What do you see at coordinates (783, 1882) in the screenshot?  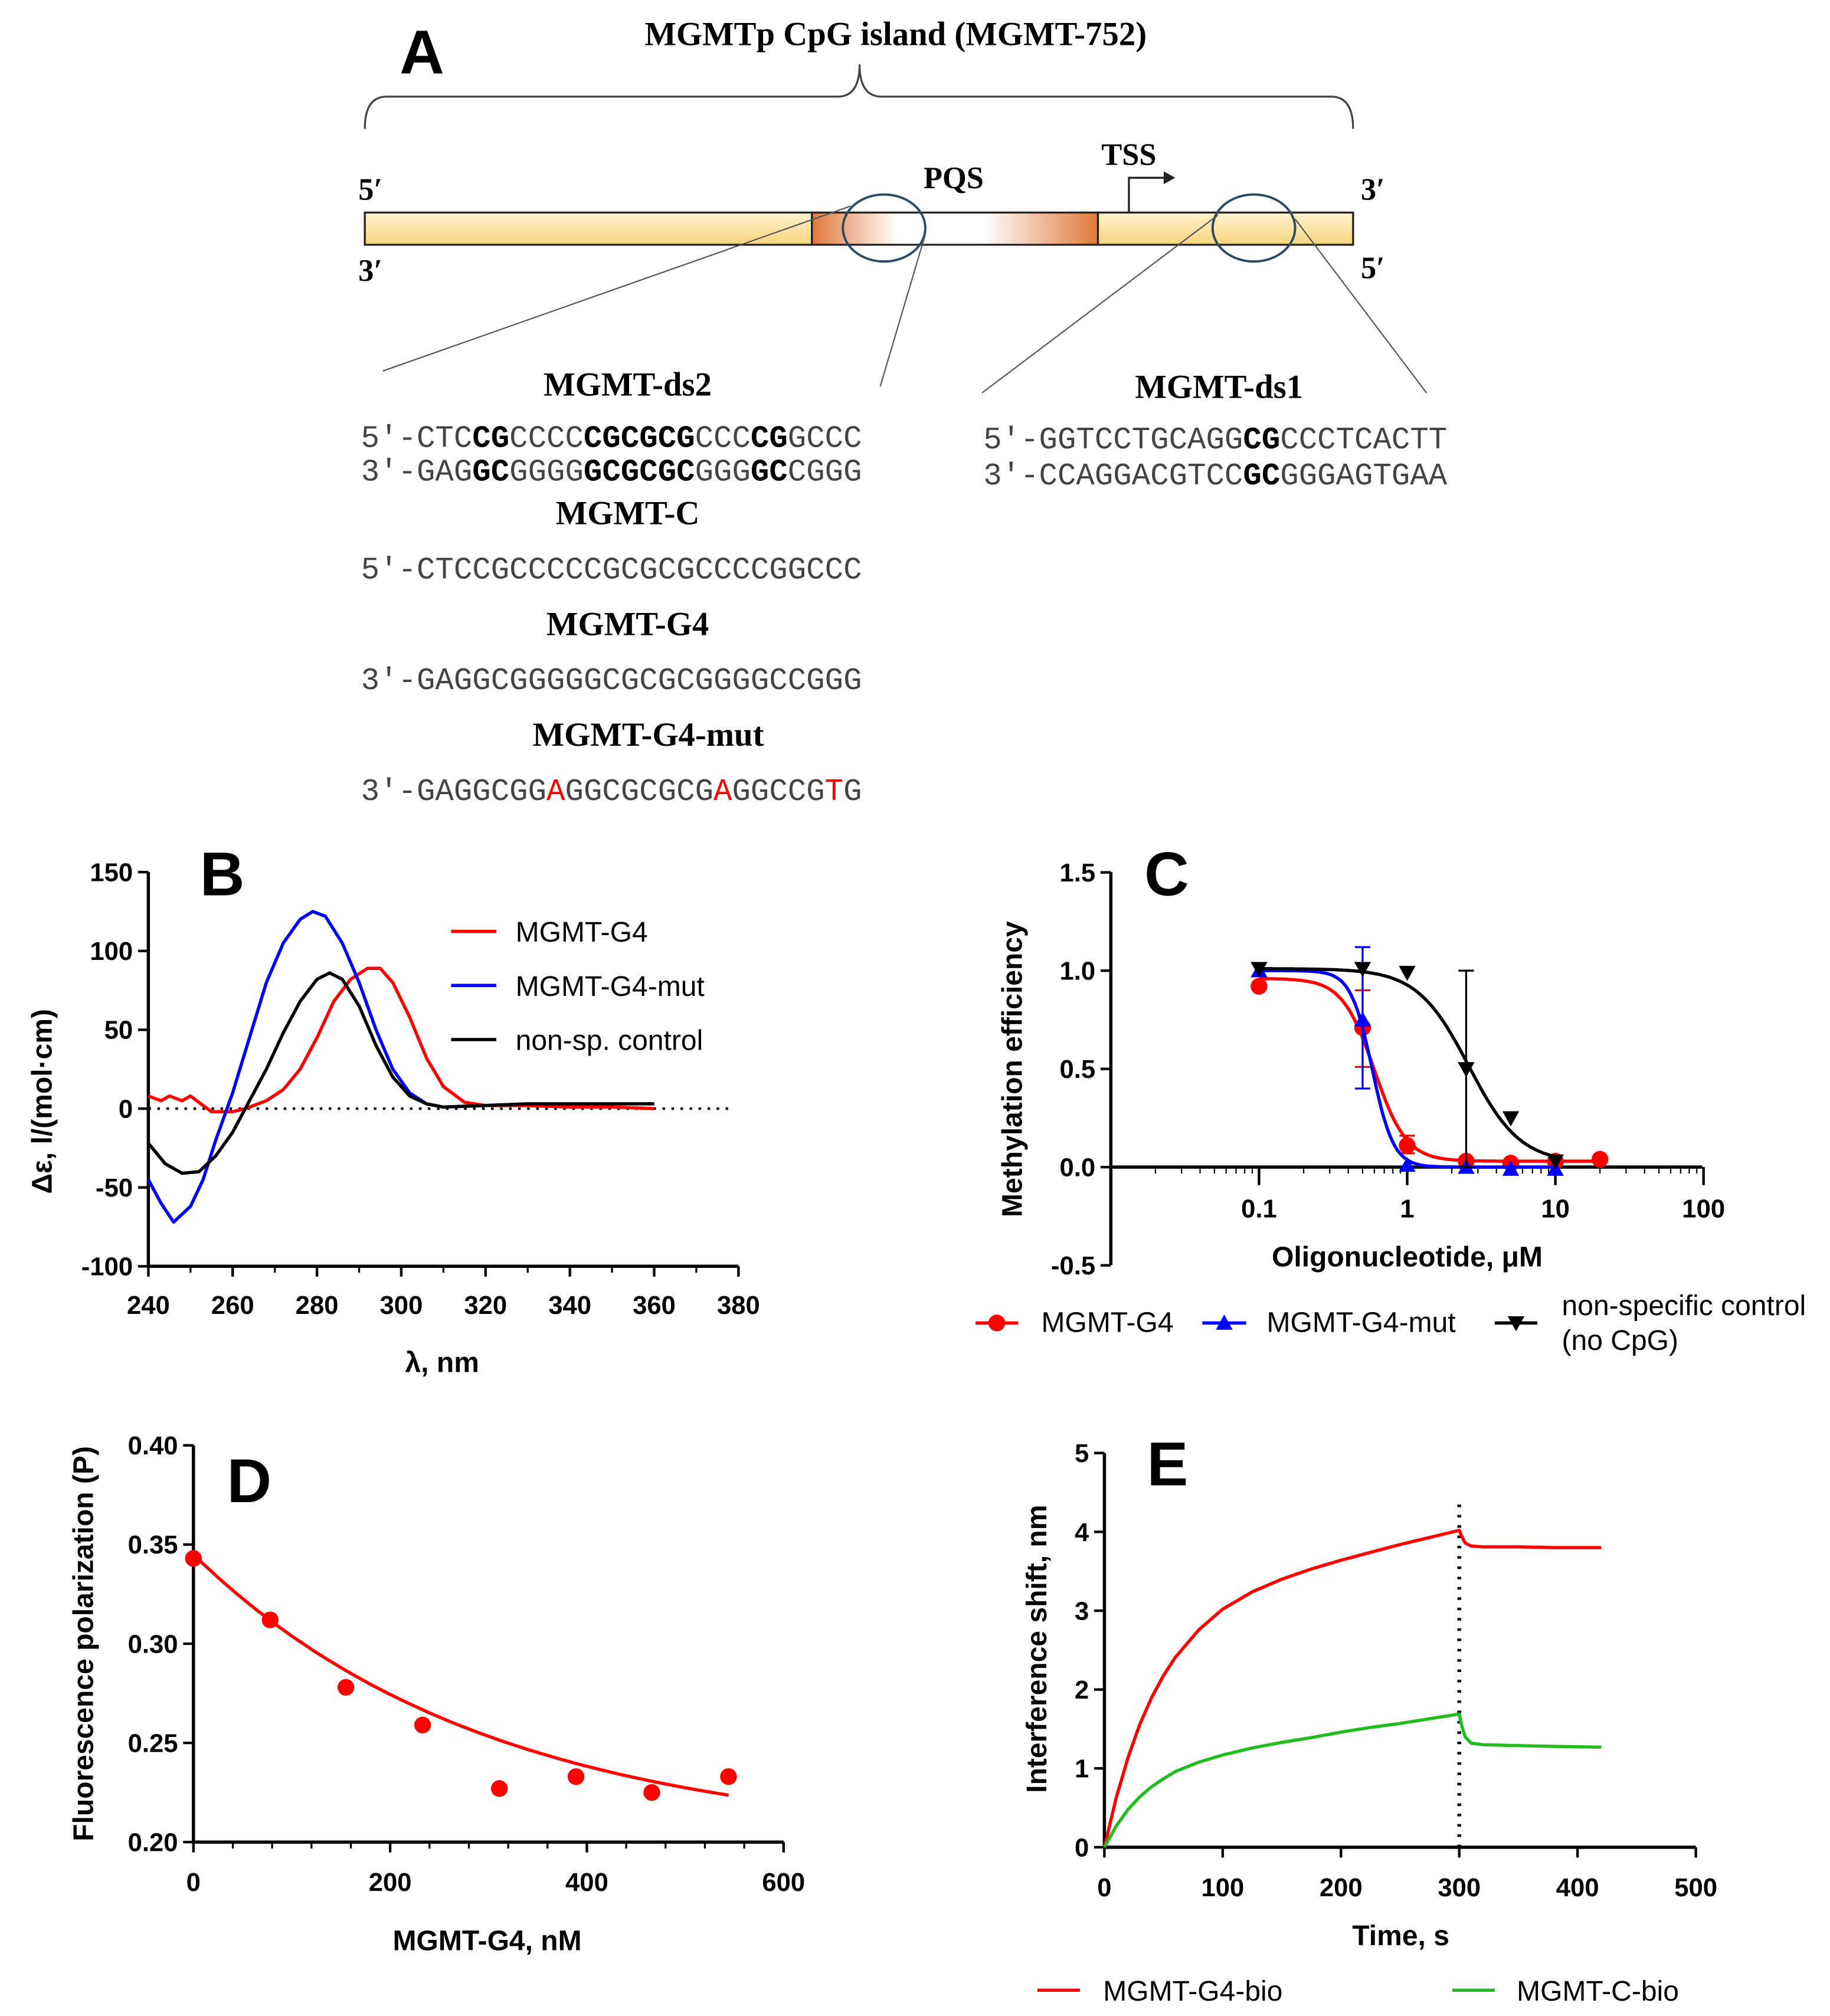 I see `x-tick-label: 600` at bounding box center [783, 1882].